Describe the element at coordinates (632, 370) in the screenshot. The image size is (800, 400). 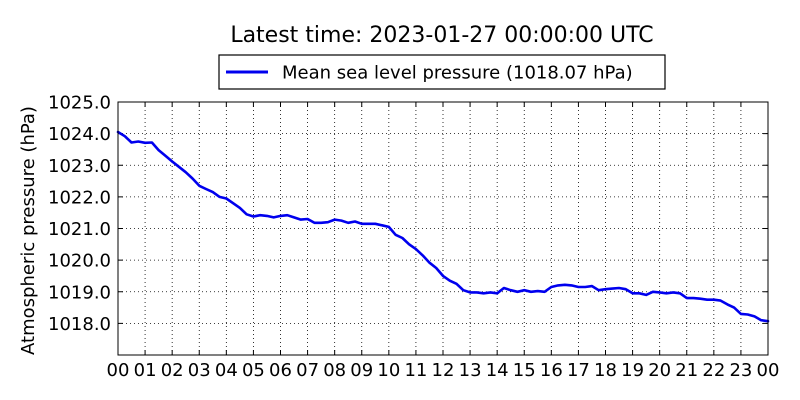
I see `x-tick-label: 19` at that location.